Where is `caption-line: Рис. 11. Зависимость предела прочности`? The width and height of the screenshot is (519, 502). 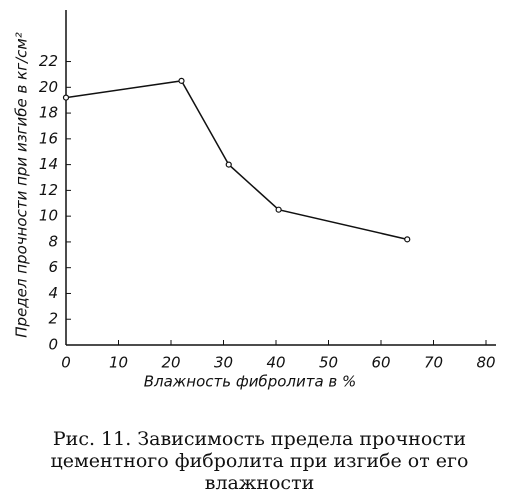
caption-line: Рис. 11. Зависимость предела прочности is located at coordinates (259, 439).